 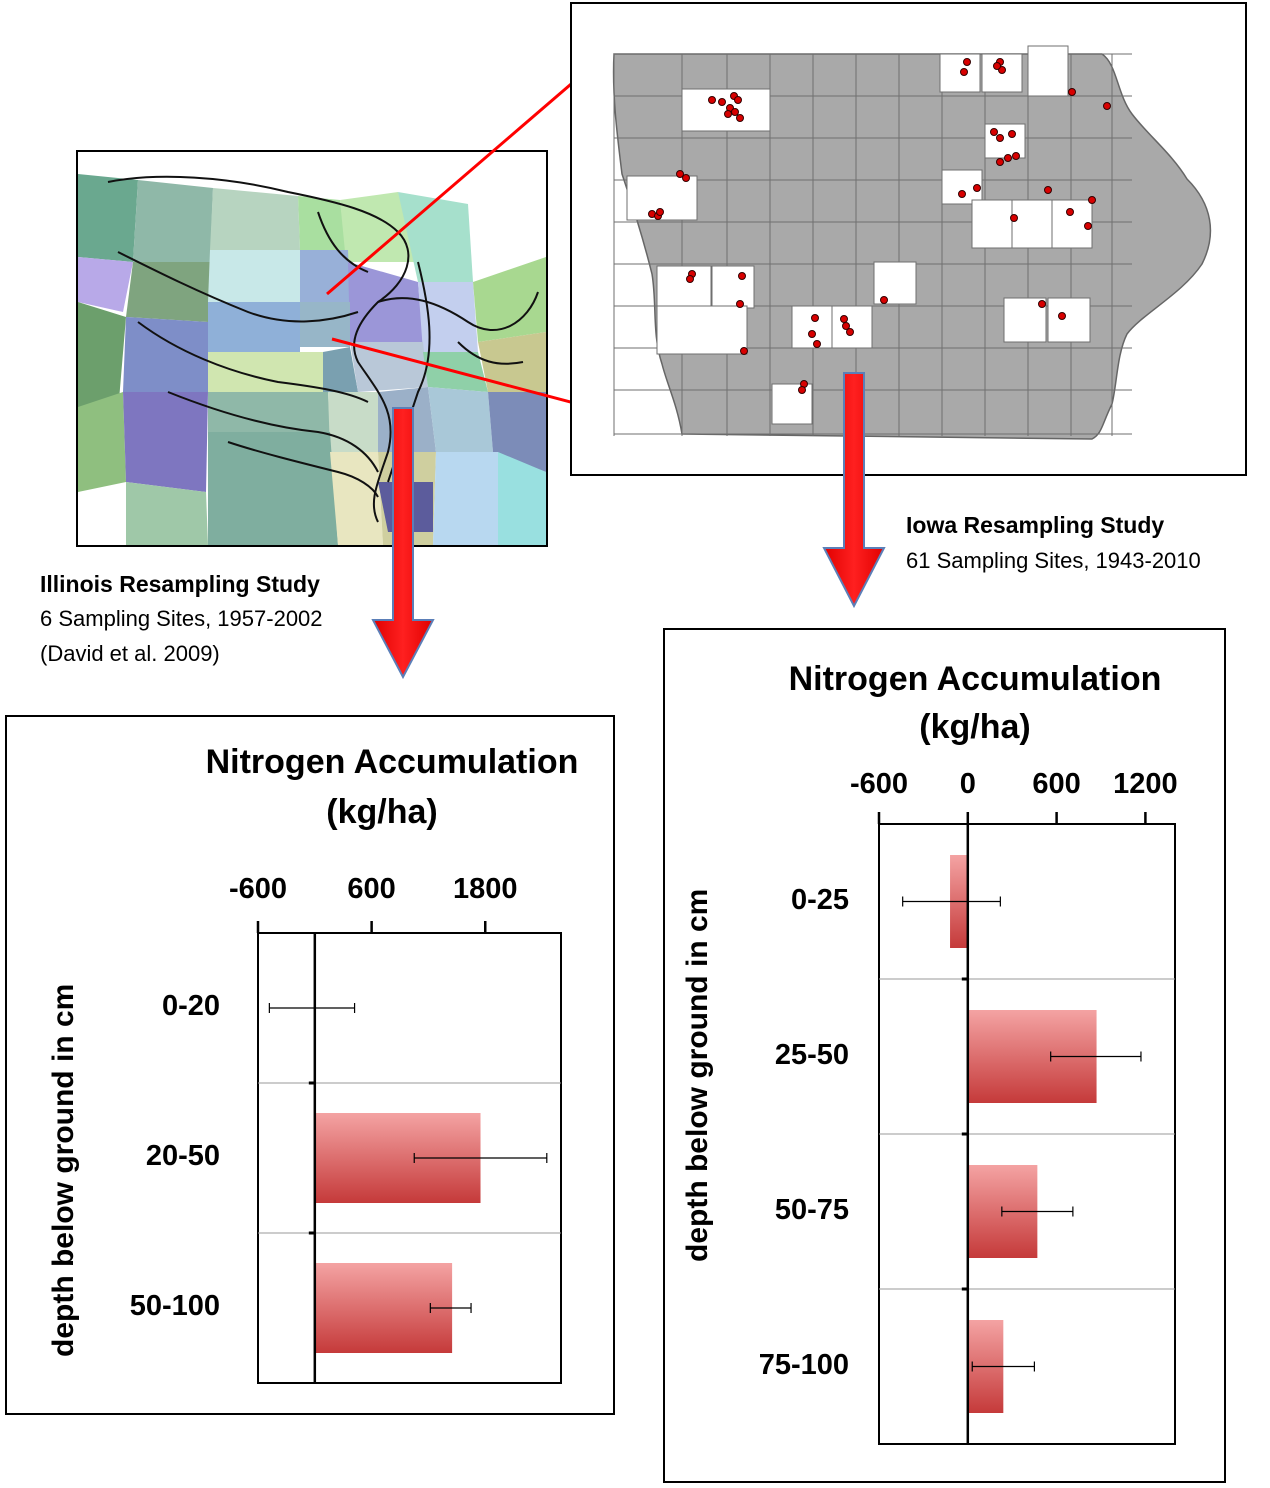 What do you see at coordinates (819, 899) in the screenshot?
I see `category-label: 0-25` at bounding box center [819, 899].